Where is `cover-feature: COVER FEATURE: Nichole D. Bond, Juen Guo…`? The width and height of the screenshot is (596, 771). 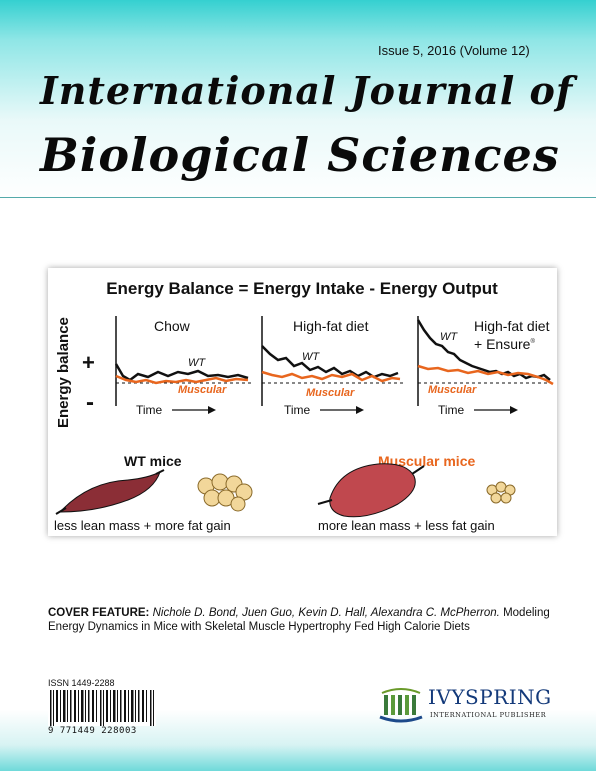 cover-feature: COVER FEATURE: Nichole D. Bond, Juen Guo… is located at coordinates (308, 620).